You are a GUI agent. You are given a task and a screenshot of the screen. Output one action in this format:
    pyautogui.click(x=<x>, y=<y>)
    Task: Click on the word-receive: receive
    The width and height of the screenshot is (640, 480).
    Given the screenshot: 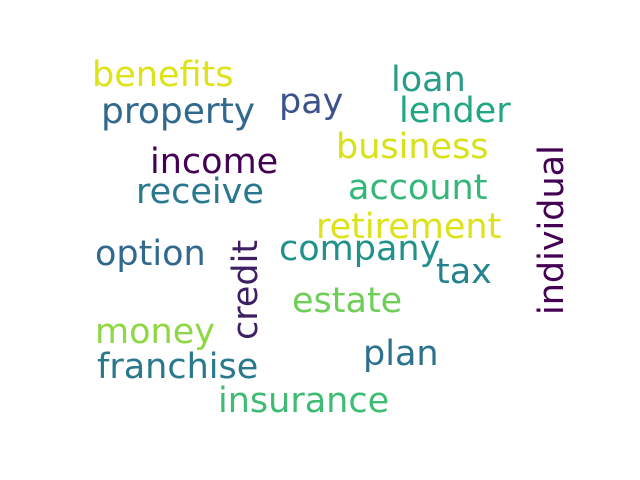 What is the action you would take?
    pyautogui.click(x=200, y=192)
    